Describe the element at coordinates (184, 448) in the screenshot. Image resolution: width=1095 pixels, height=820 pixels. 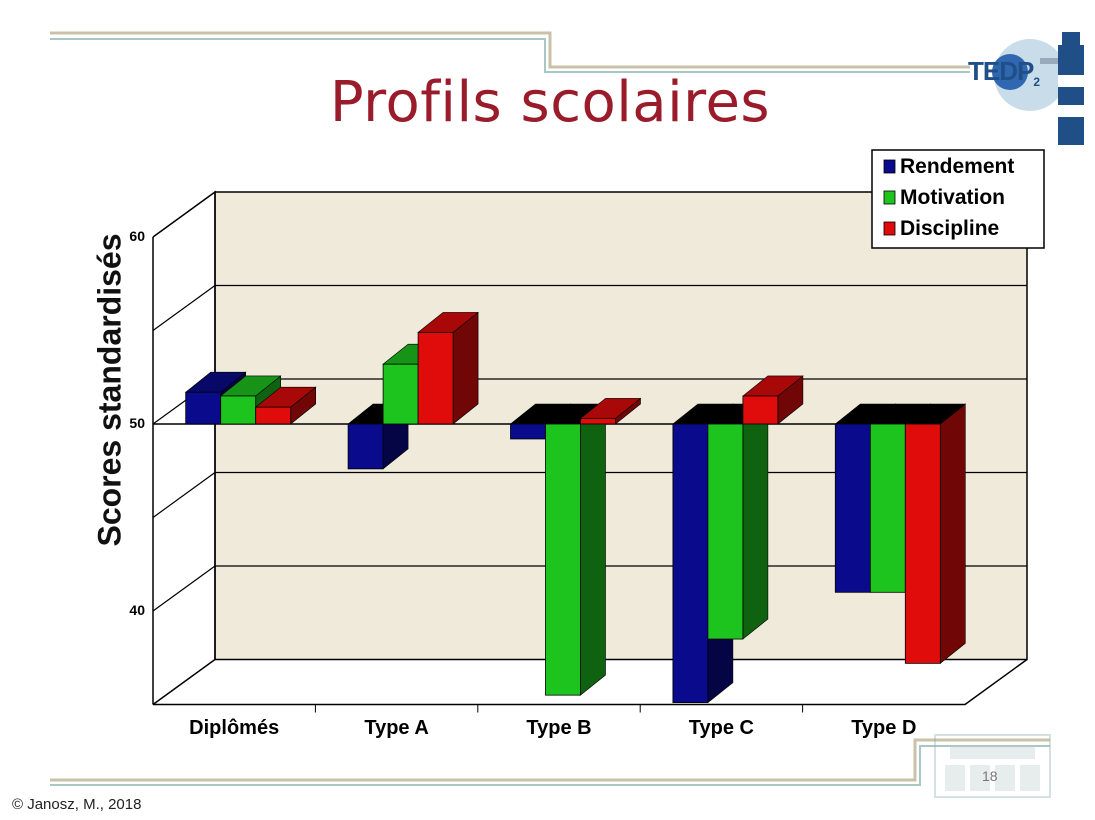
I see `plot-left-wall` at that location.